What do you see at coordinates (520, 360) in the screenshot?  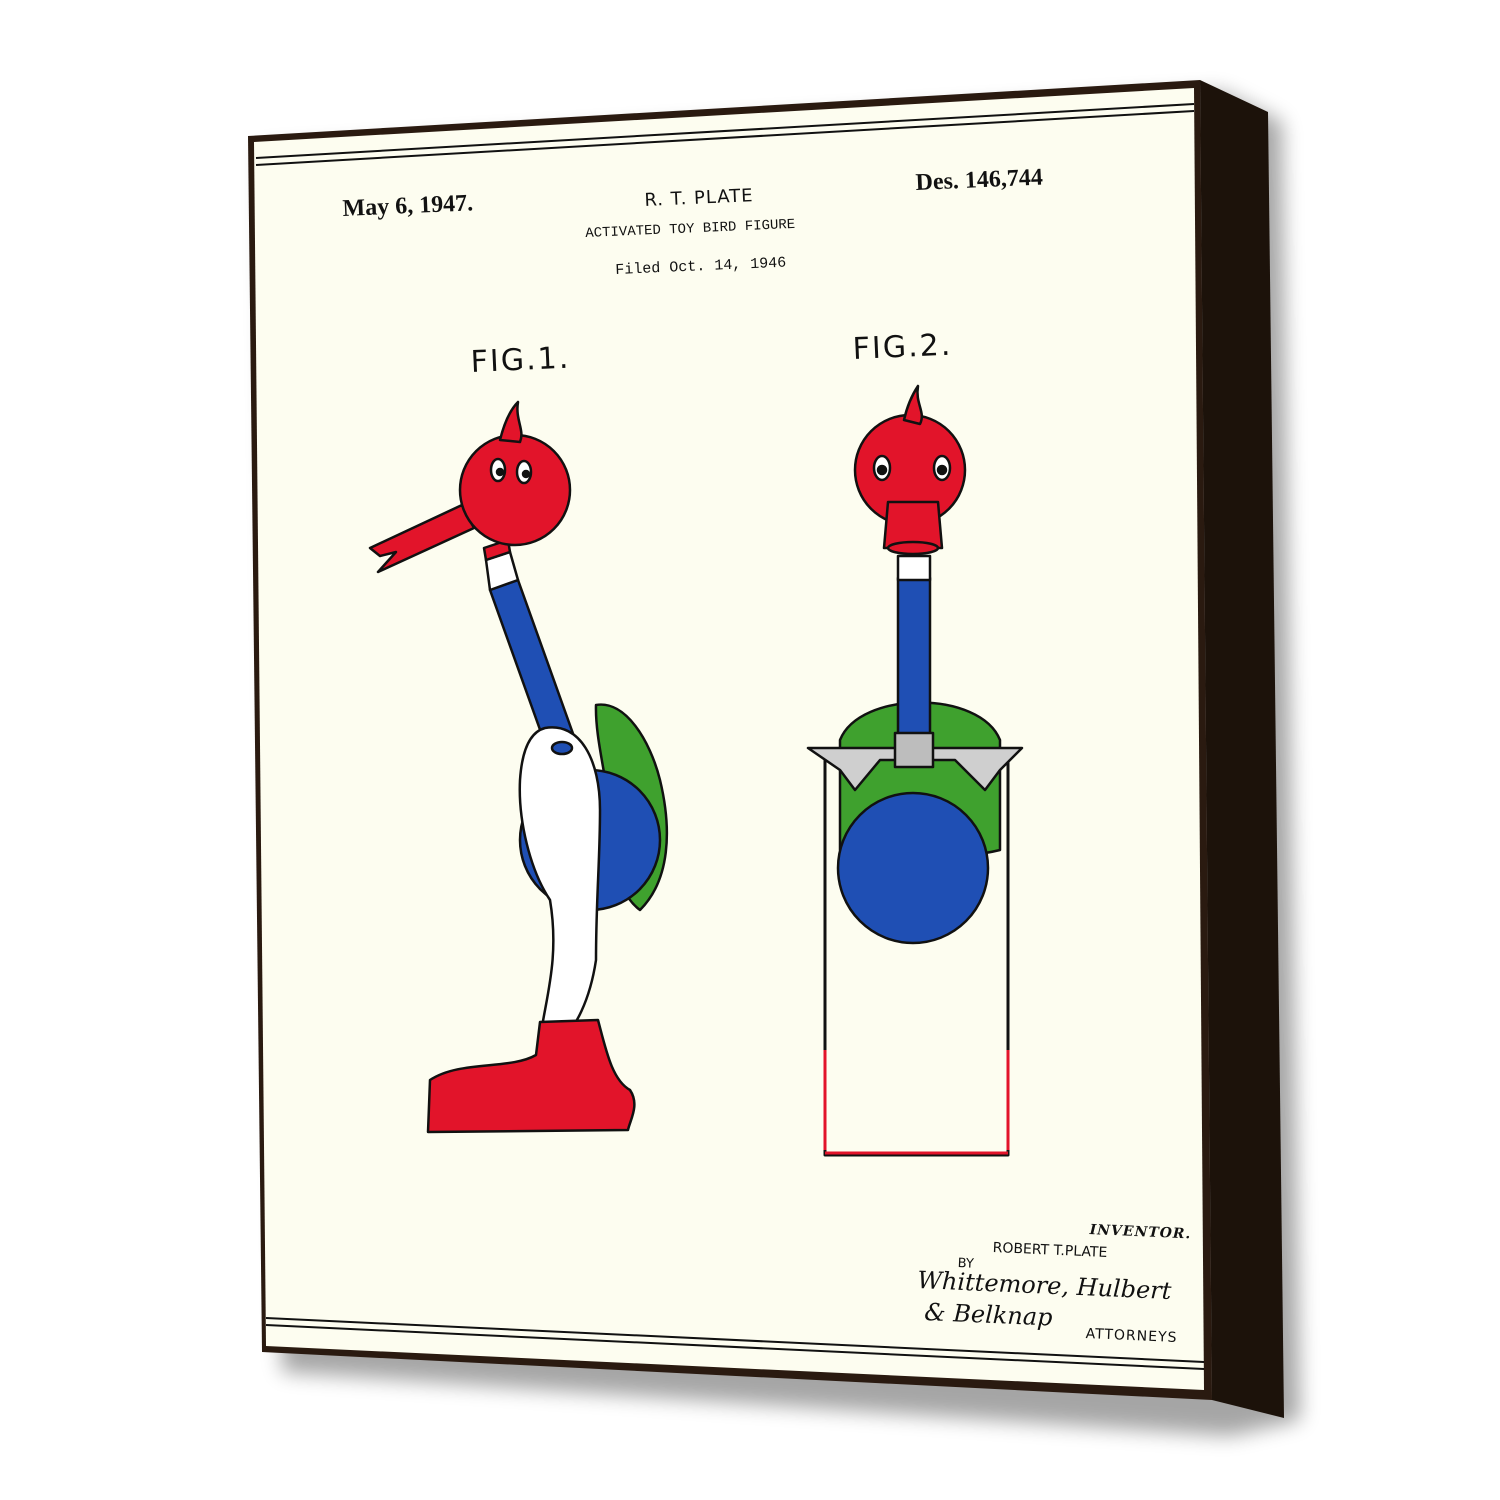 I see `fig1-label: FIG.1.` at bounding box center [520, 360].